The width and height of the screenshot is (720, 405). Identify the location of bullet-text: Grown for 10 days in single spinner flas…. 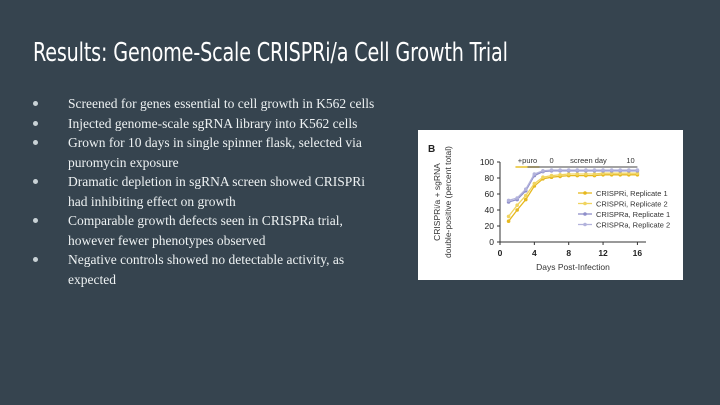
(215, 152).